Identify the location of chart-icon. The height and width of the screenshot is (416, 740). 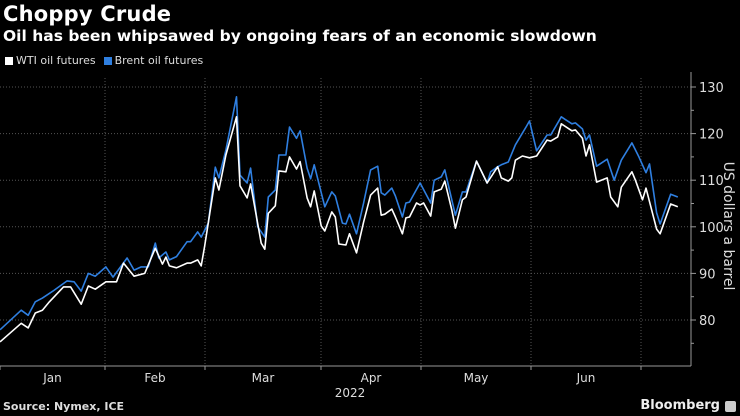
(730, 406).